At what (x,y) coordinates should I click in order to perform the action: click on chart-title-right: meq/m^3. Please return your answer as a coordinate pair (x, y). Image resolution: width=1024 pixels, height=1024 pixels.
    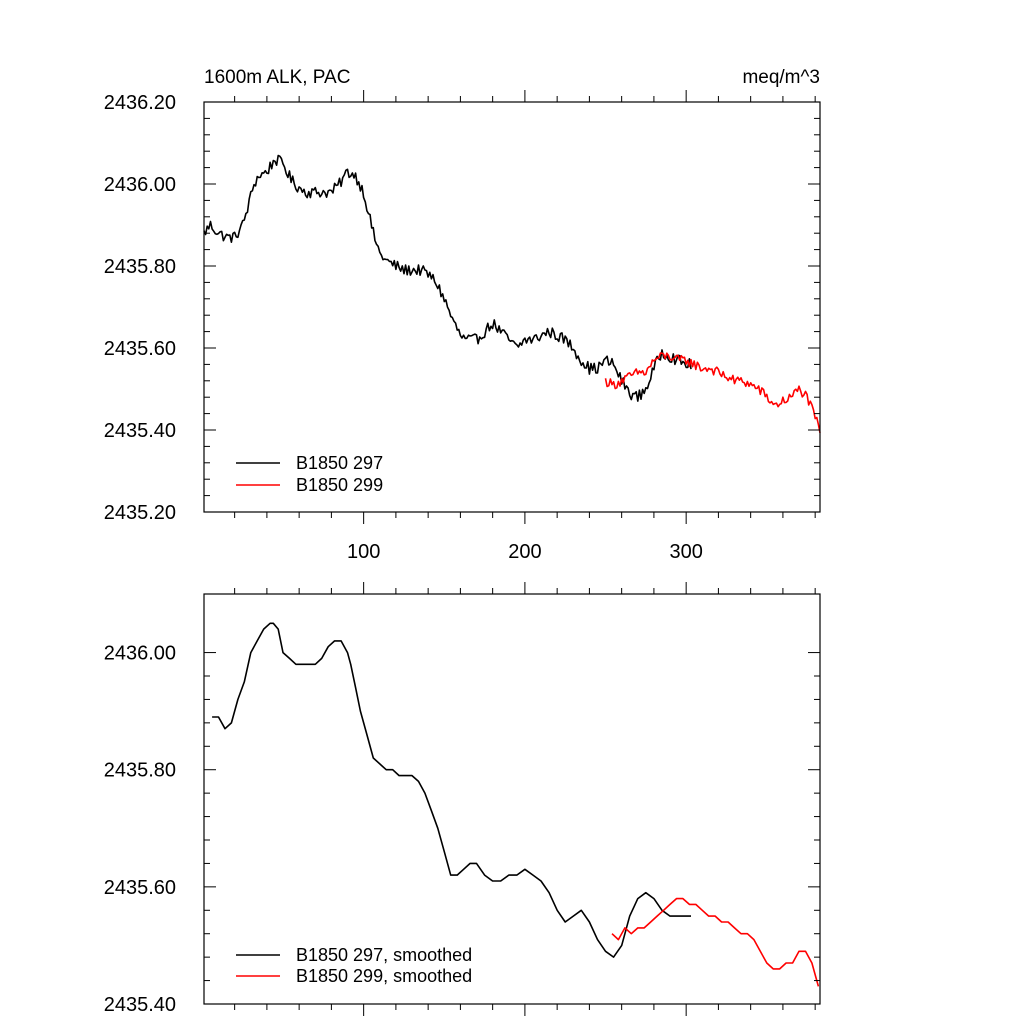
    Looking at the image, I should click on (781, 77).